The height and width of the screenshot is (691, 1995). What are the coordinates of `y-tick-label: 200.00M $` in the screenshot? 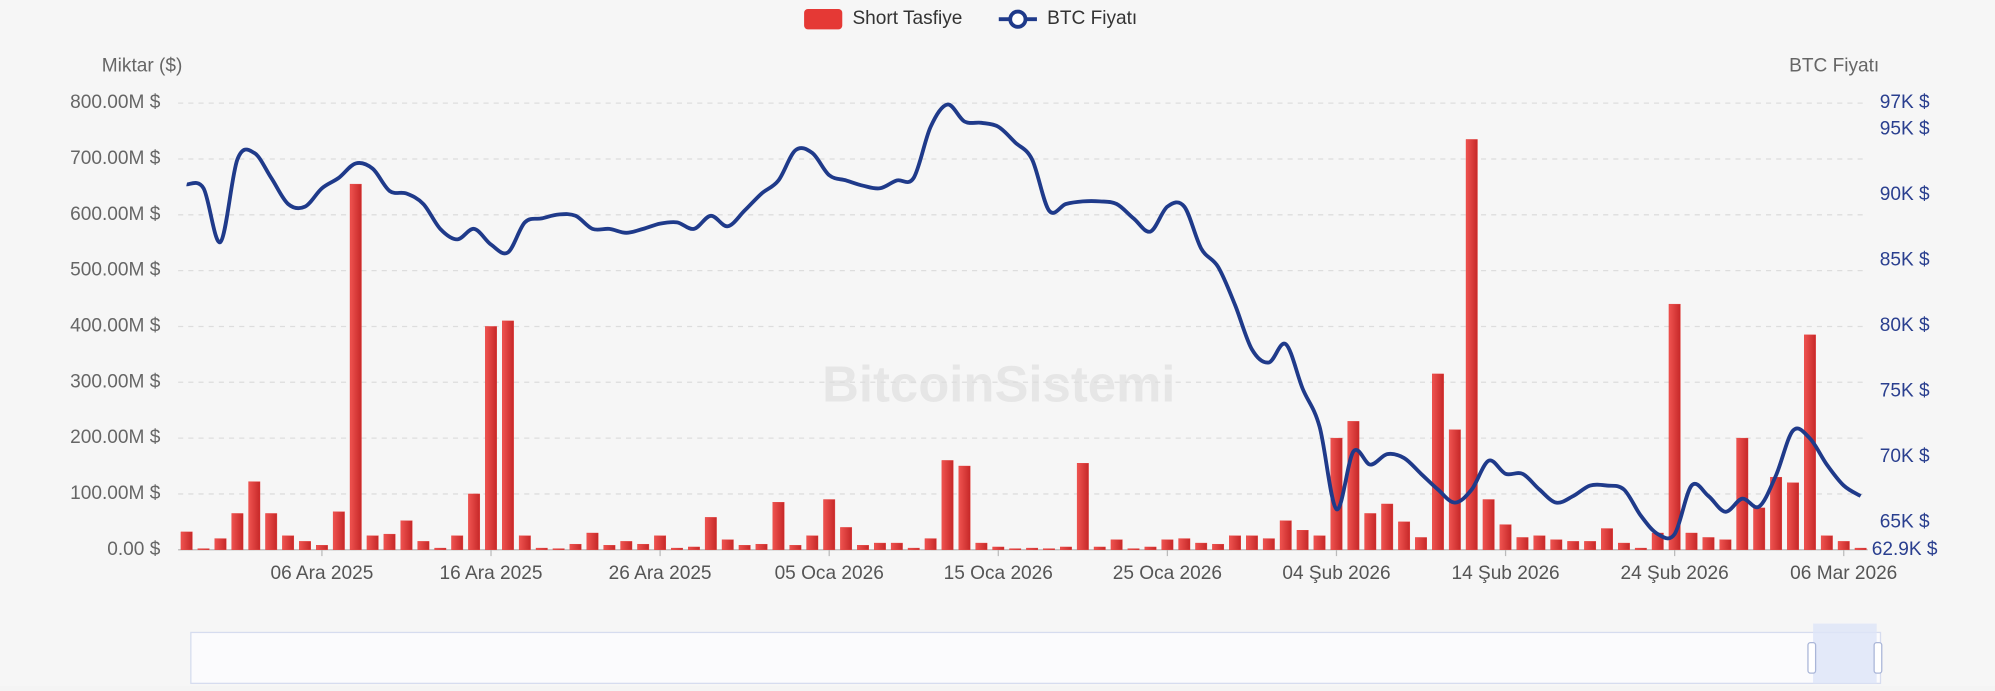 It's located at (115, 437).